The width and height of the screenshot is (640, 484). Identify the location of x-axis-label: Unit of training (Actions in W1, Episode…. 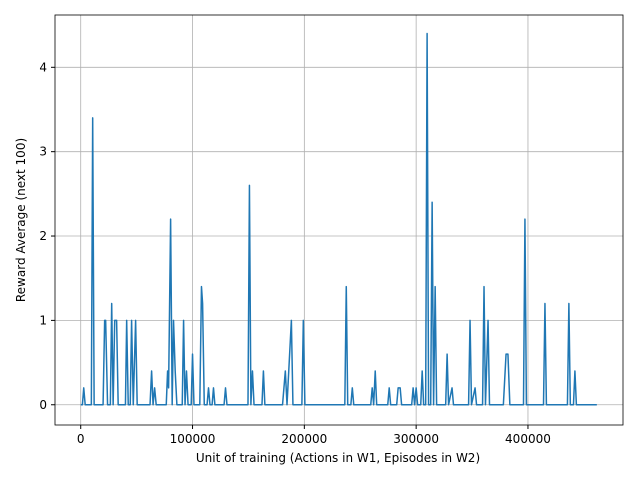
(338, 458).